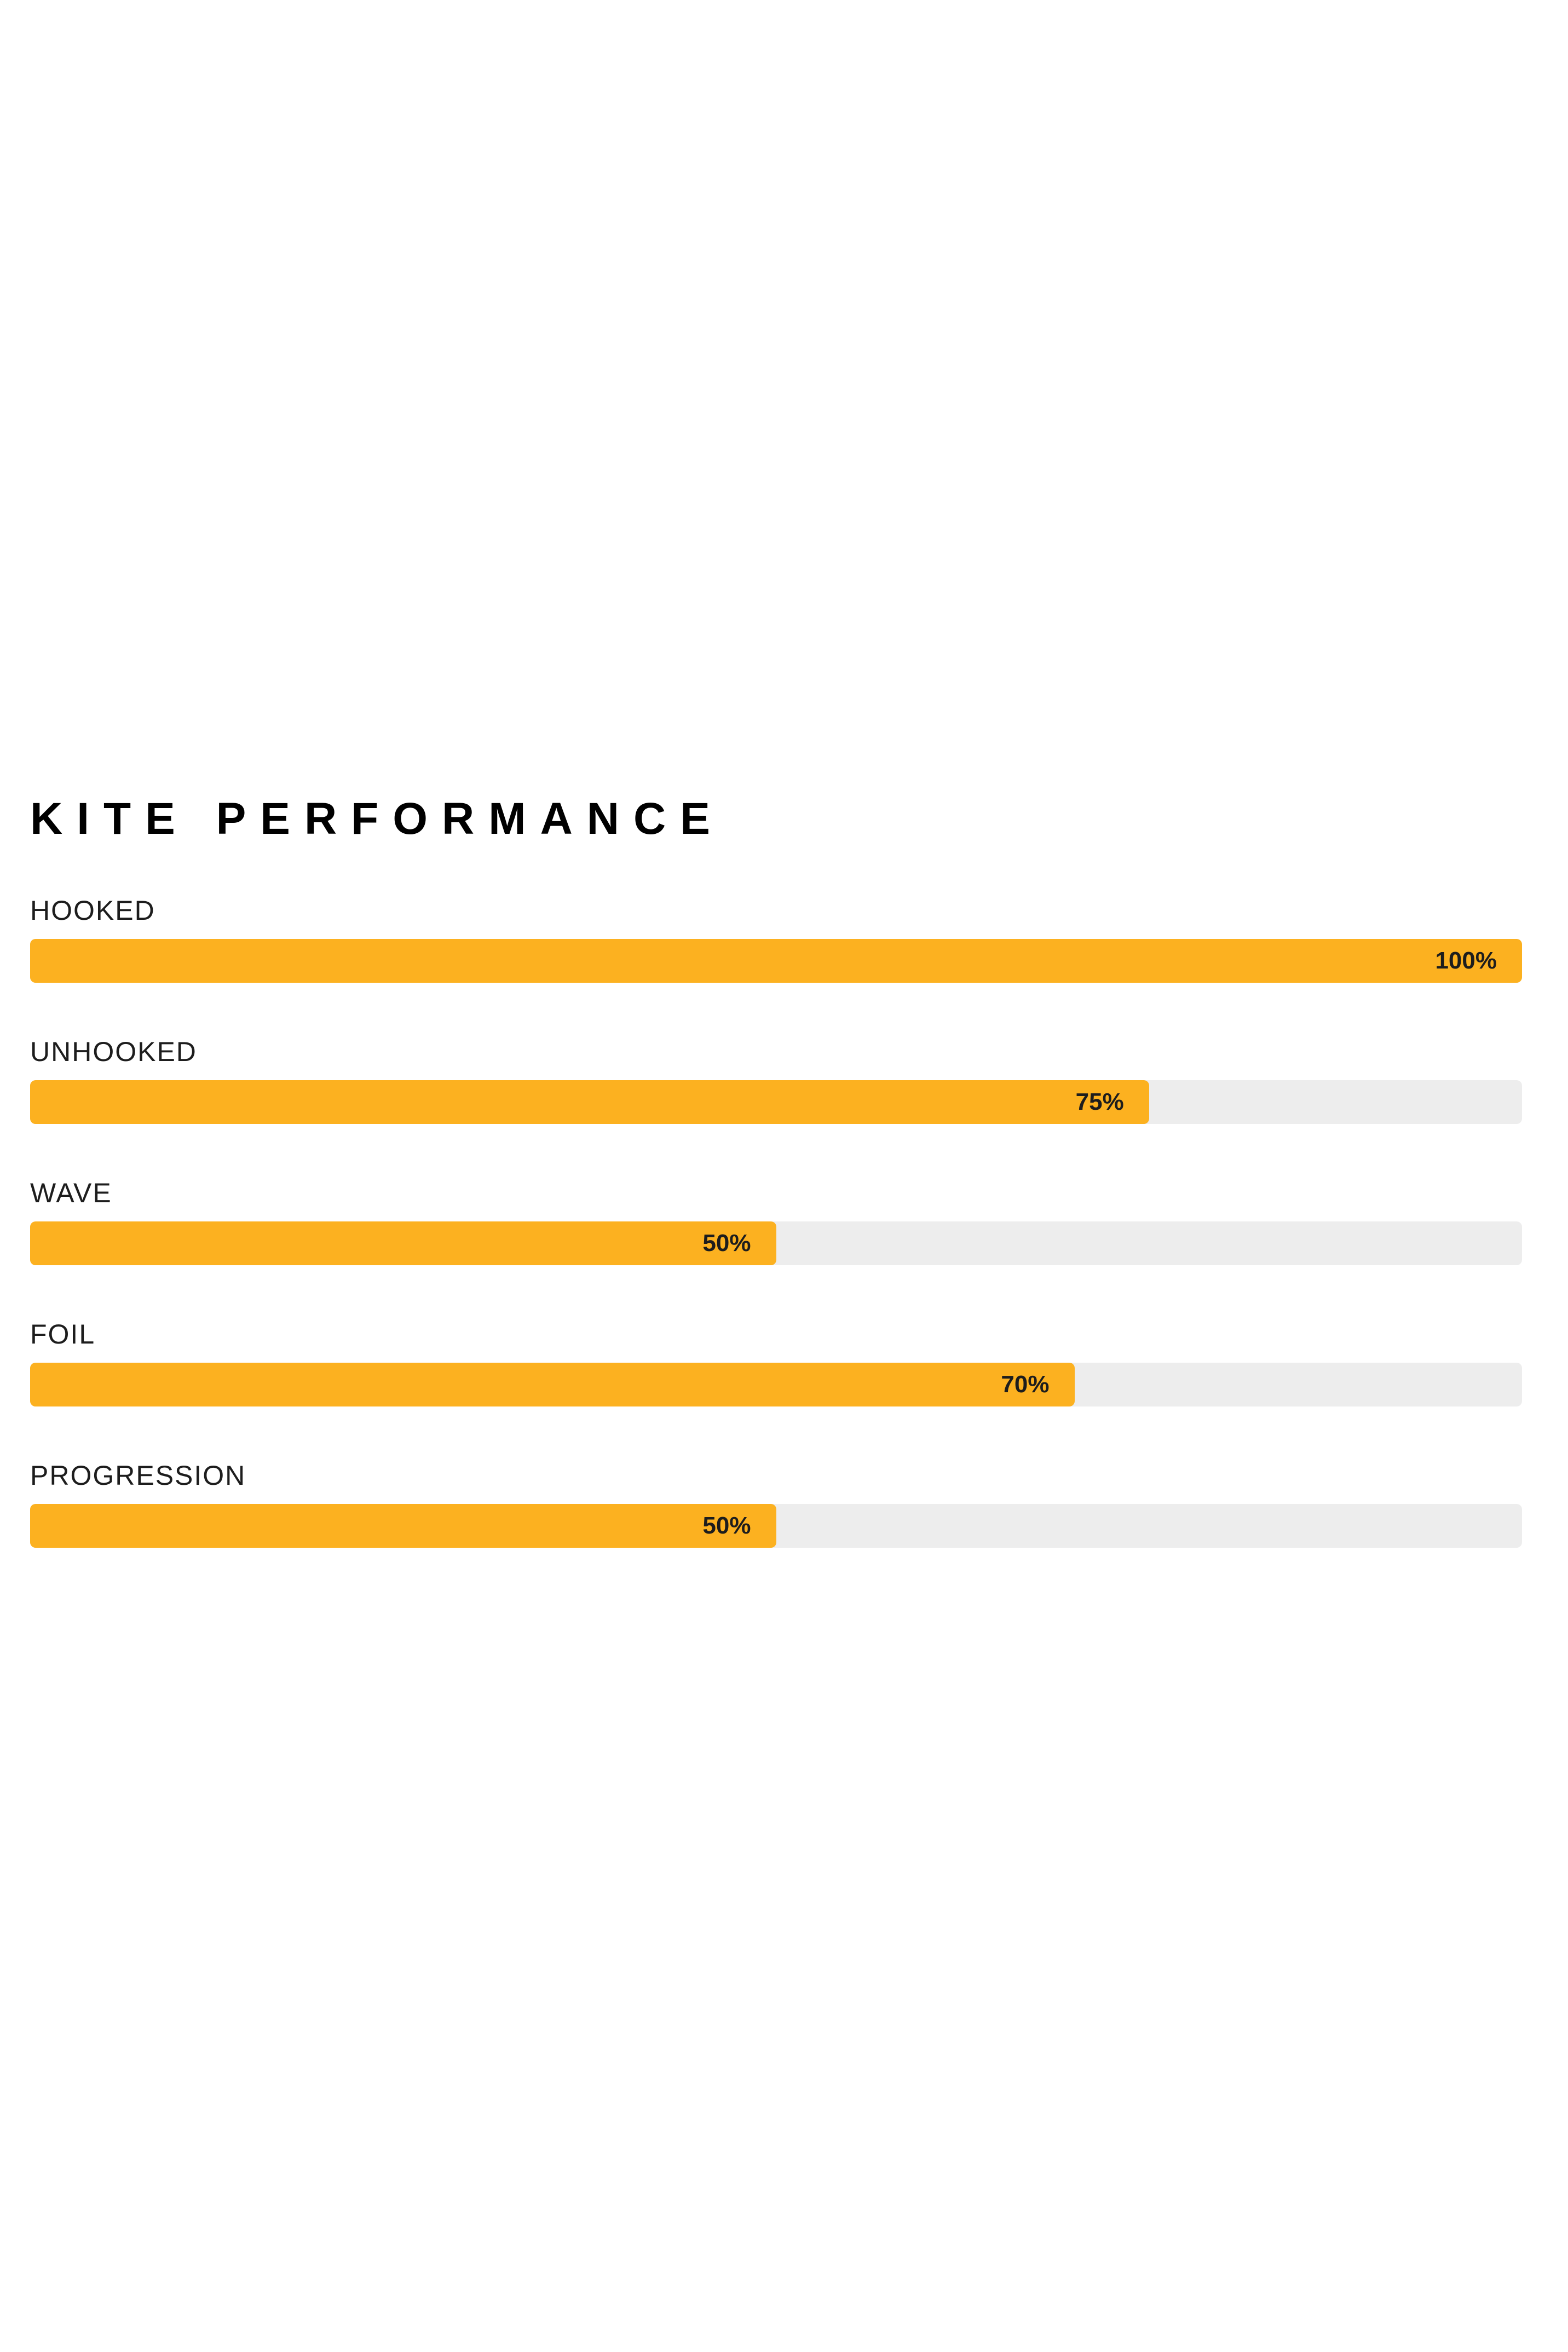 The height and width of the screenshot is (2352, 1568). I want to click on chart-title: KITE PERFORMANCE, so click(377, 819).